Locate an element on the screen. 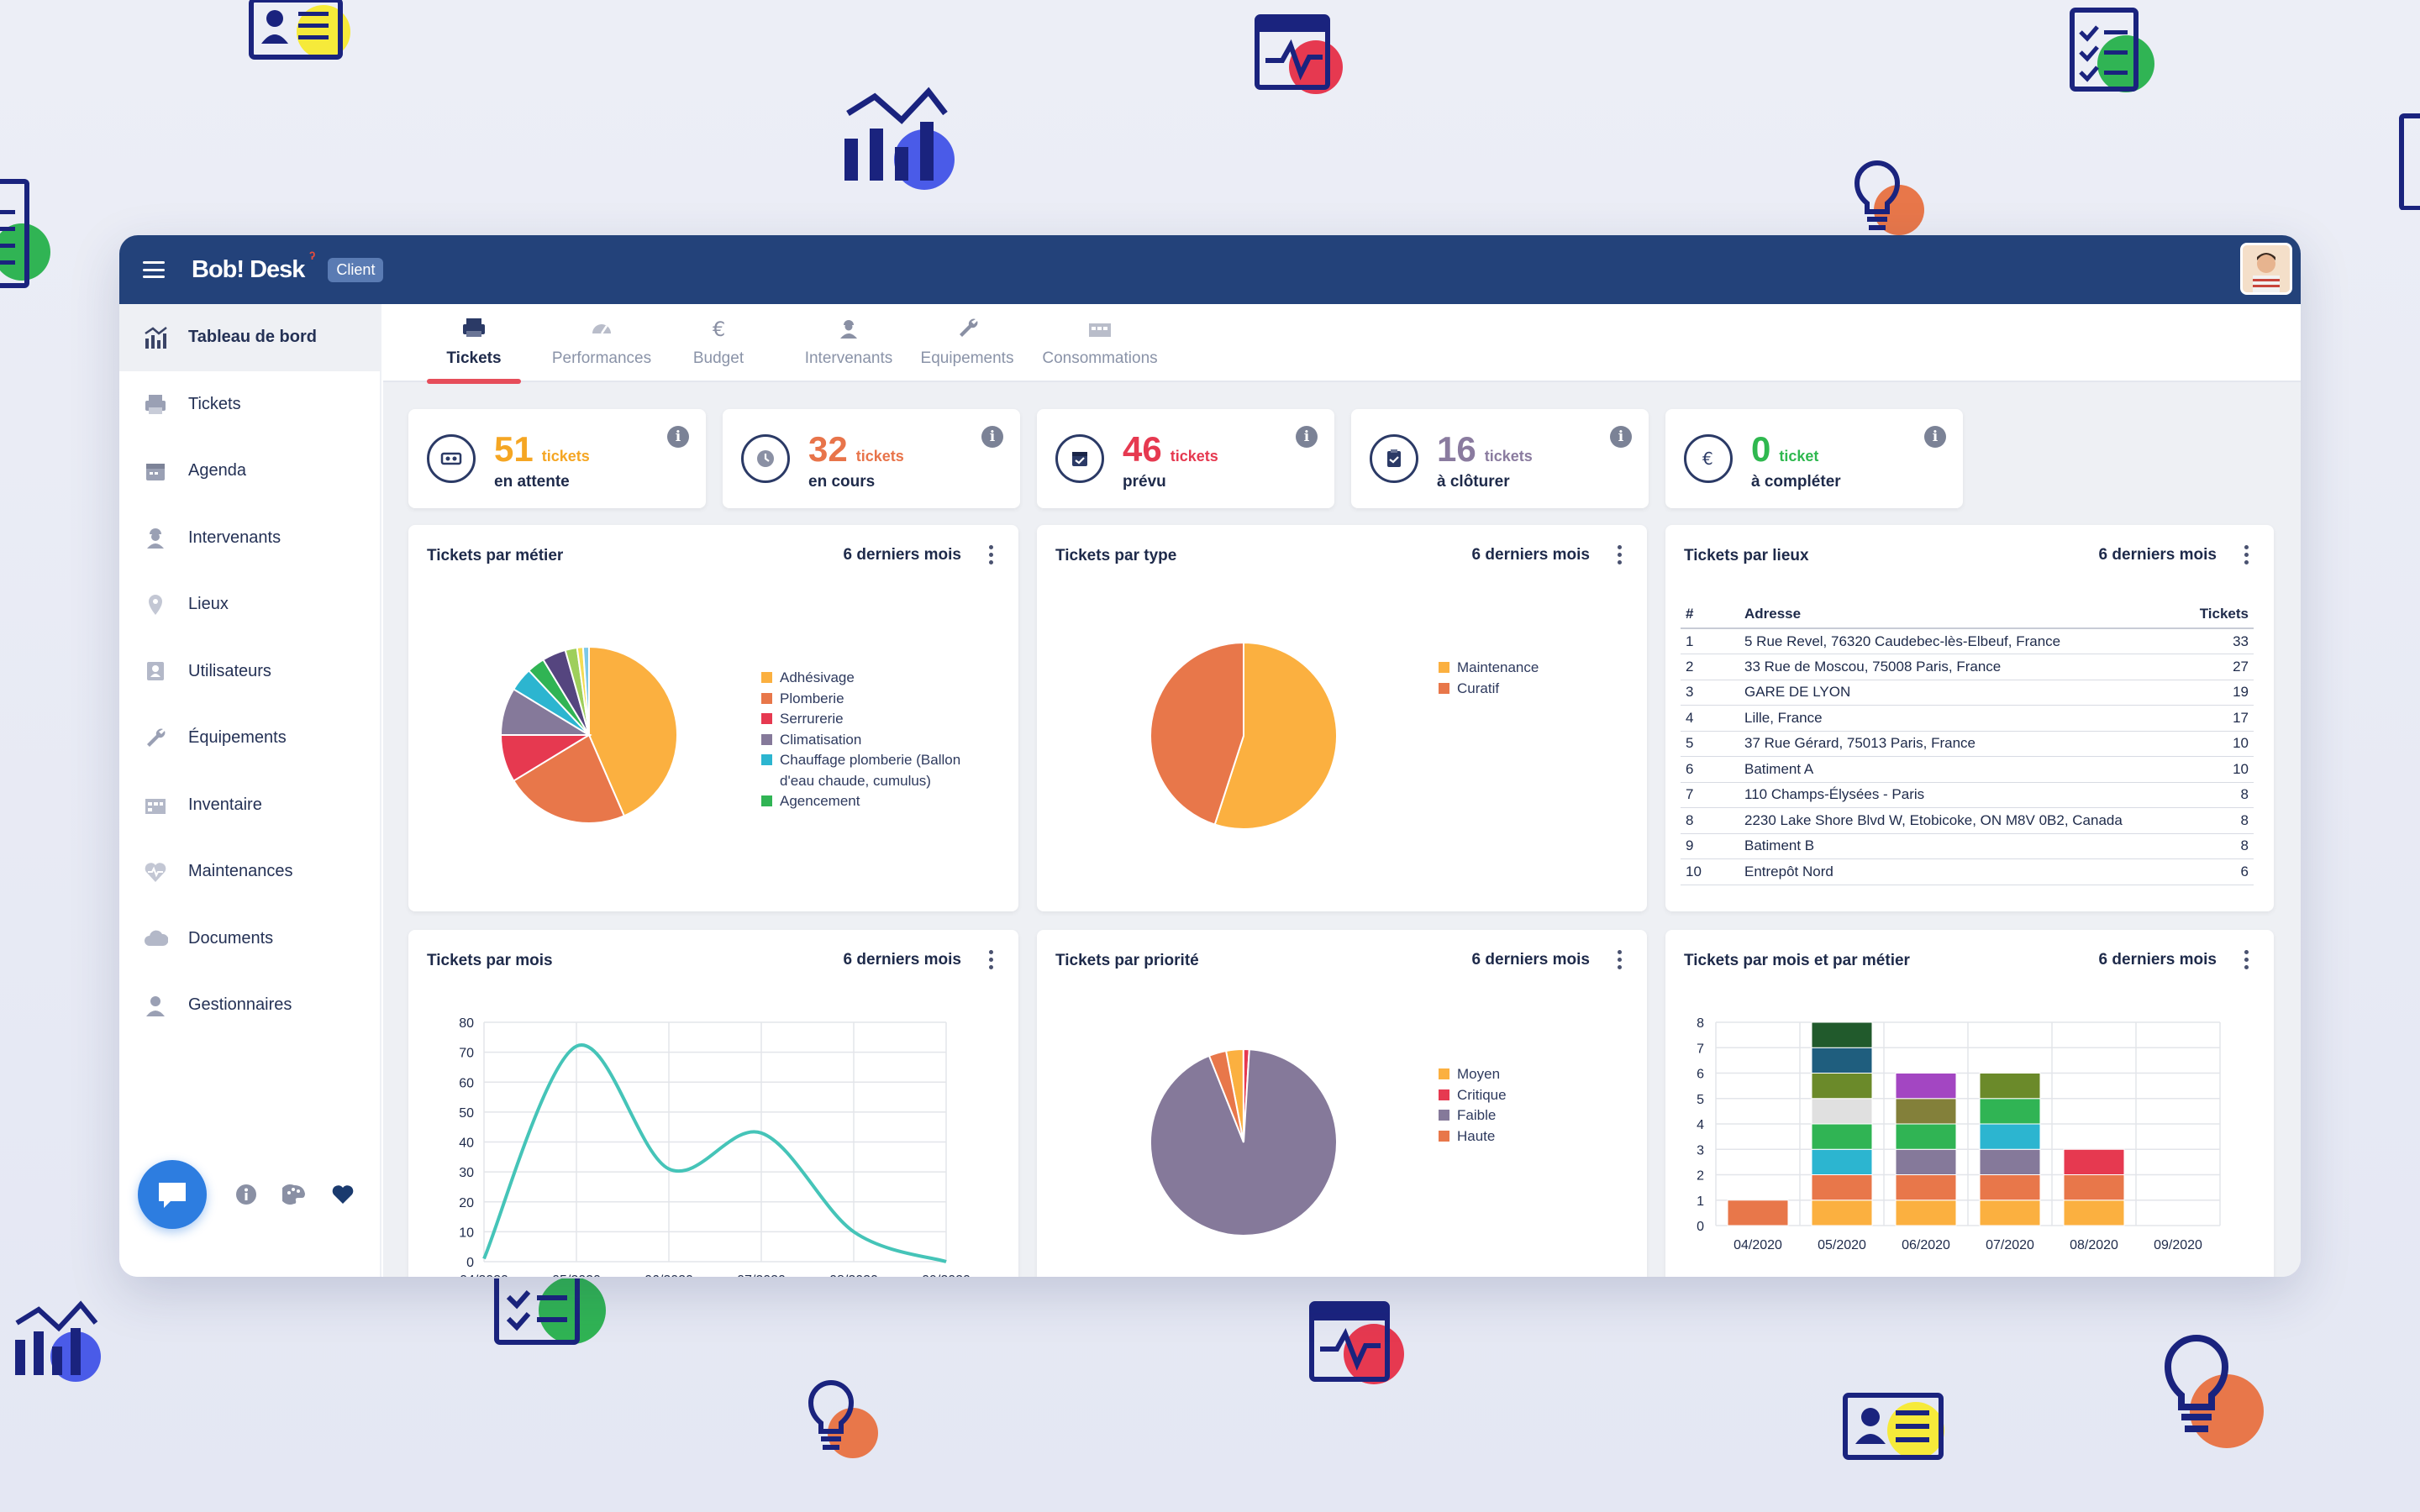  table-row: 10 Entrepôt Nord 6 is located at coordinates (1968, 871).